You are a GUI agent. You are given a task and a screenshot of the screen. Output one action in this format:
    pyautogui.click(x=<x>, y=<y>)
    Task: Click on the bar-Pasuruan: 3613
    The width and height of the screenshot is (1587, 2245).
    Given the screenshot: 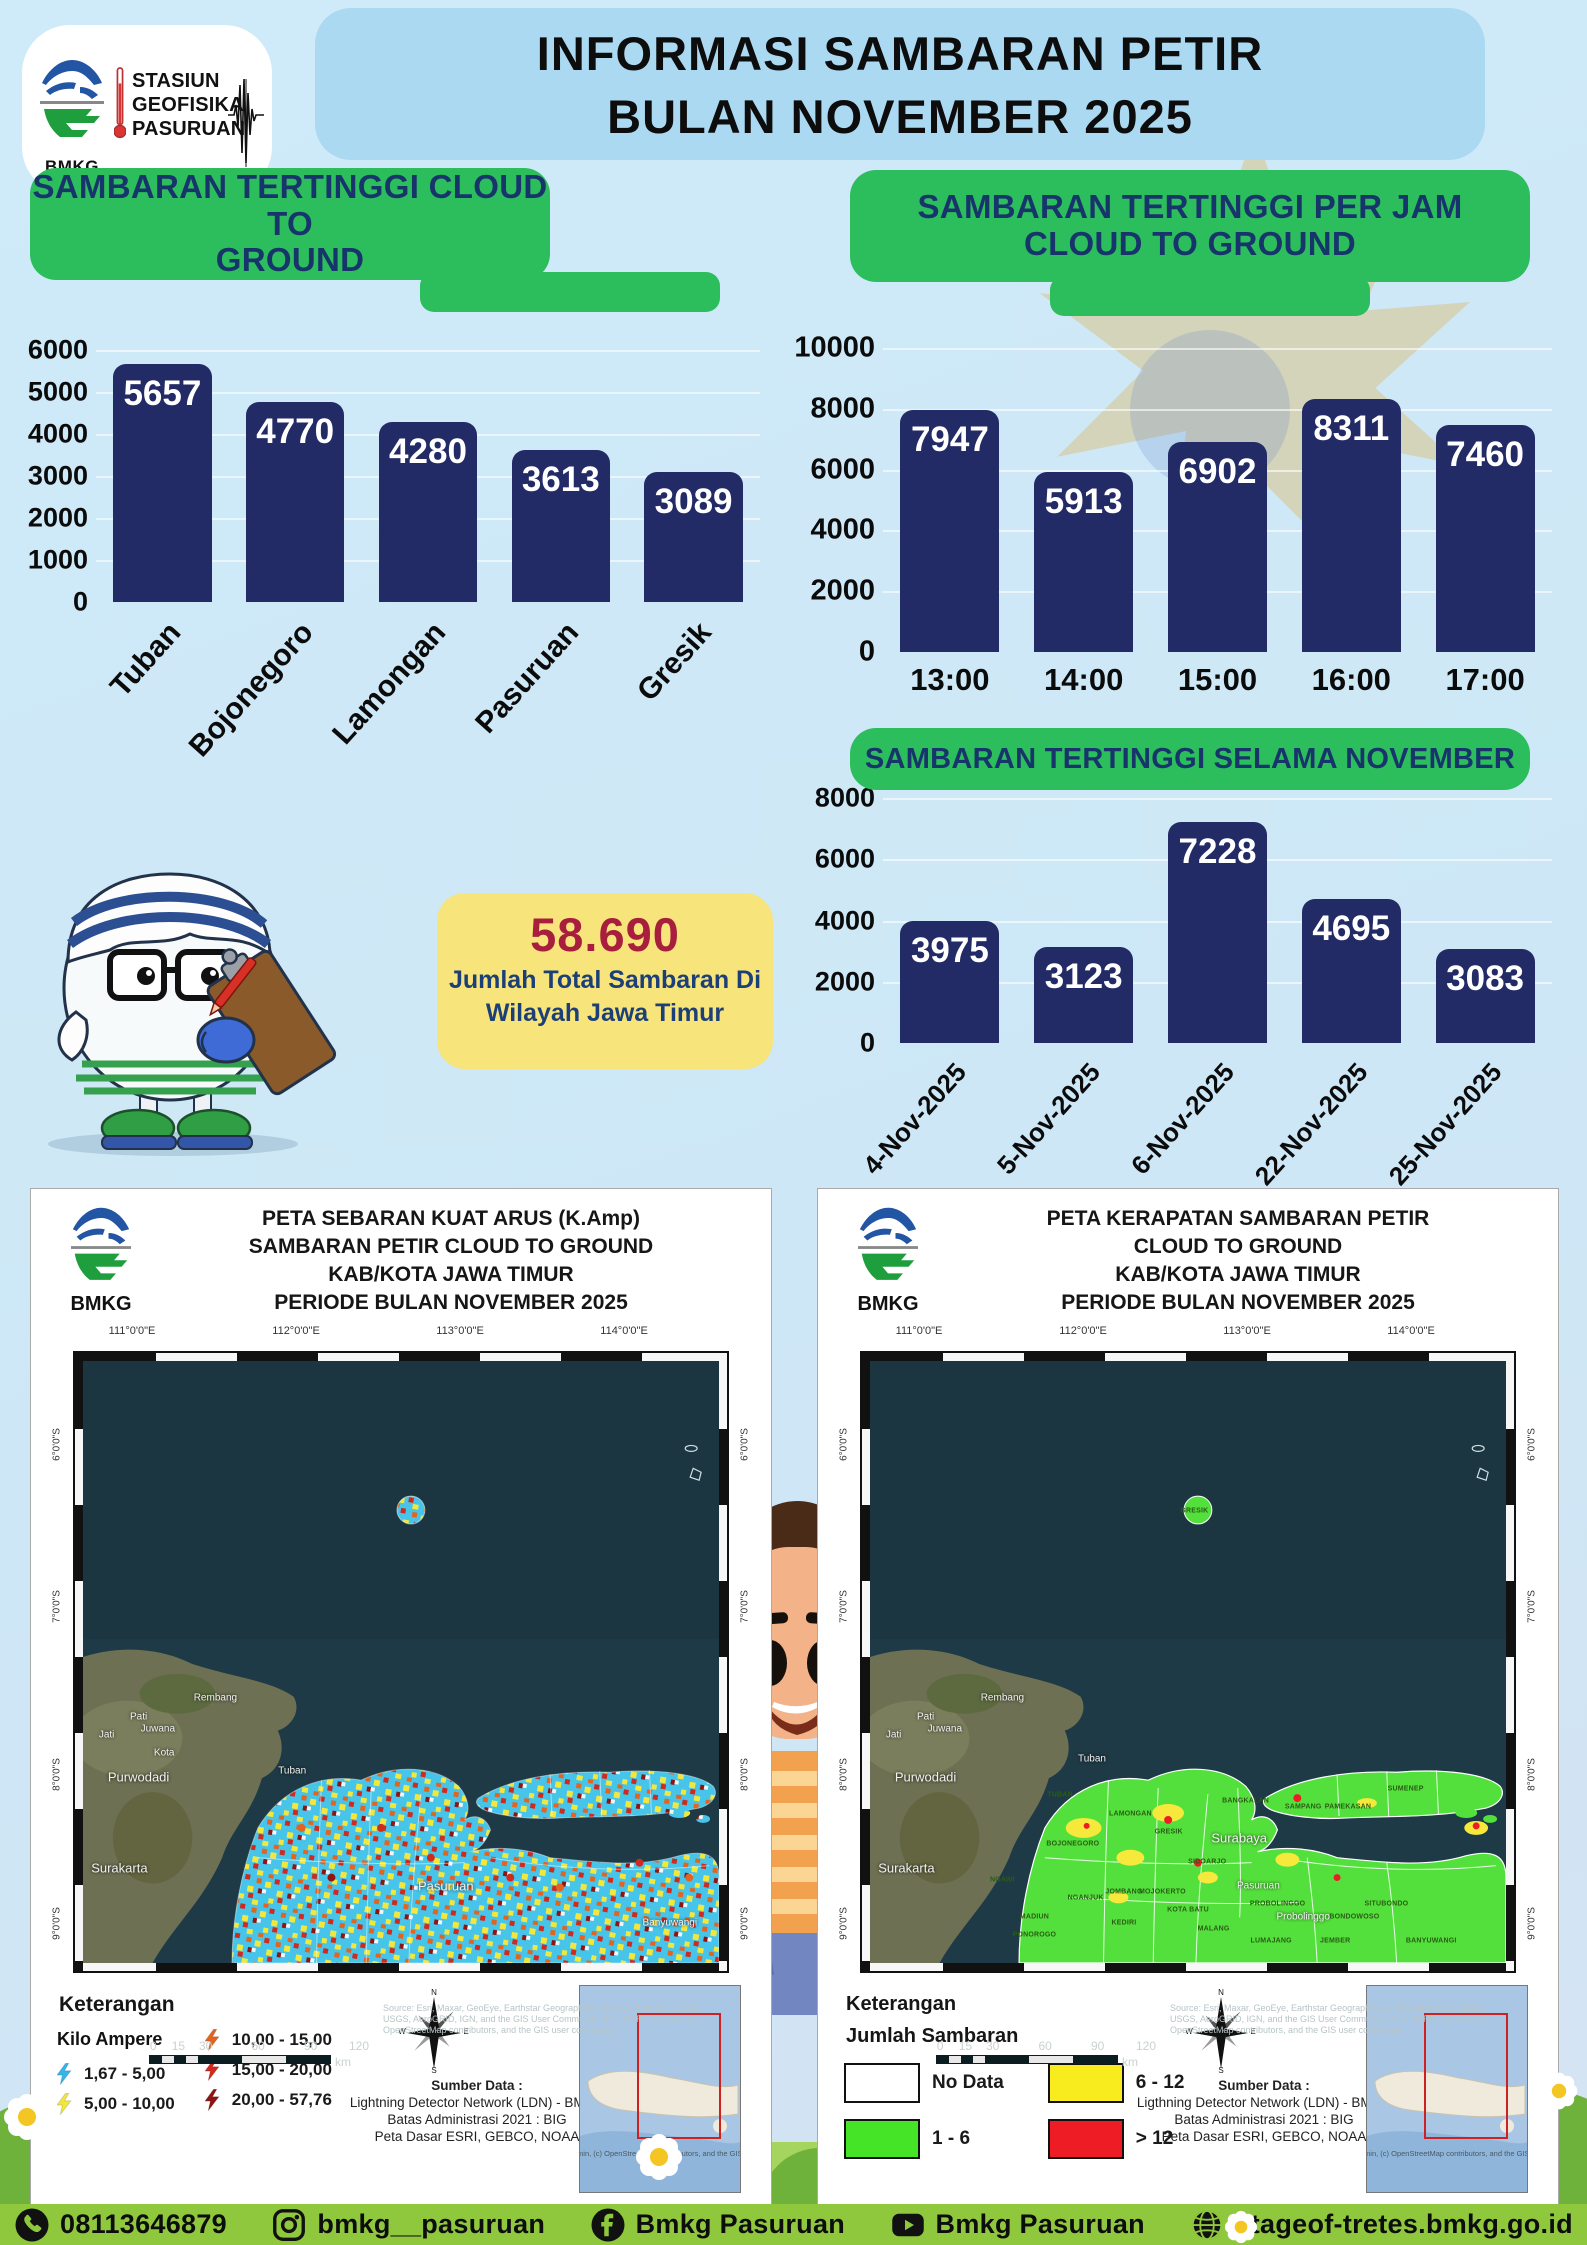 What is the action you would take?
    pyautogui.click(x=560, y=526)
    